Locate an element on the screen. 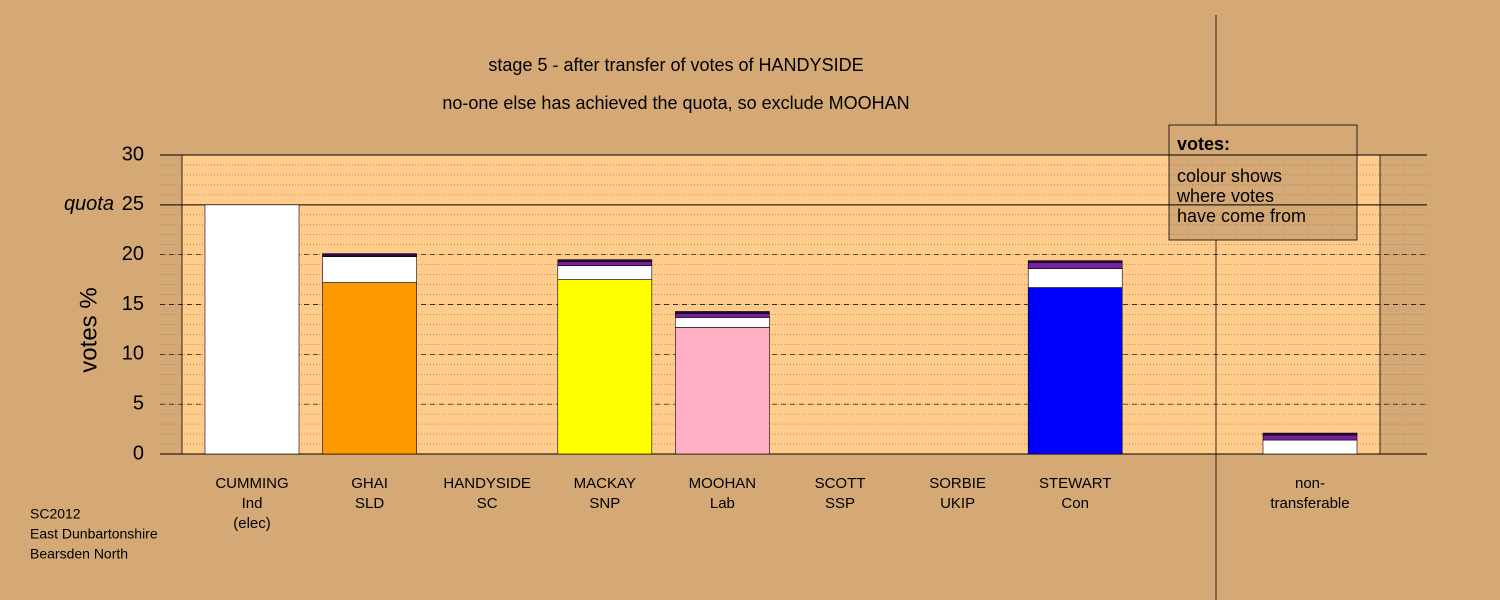 Image resolution: width=1500 pixels, height=600 pixels. x-tick-label: transferable is located at coordinates (1309, 503).